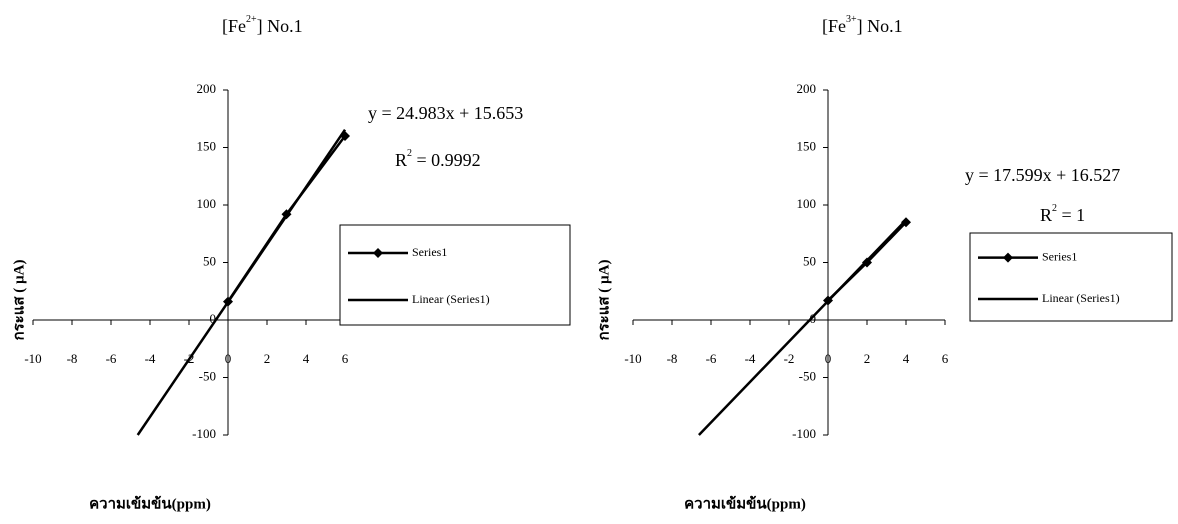 The image size is (1178, 524). Describe the element at coordinates (445, 113) in the screenshot. I see `equation: y = 24.983x + 15.653` at that location.